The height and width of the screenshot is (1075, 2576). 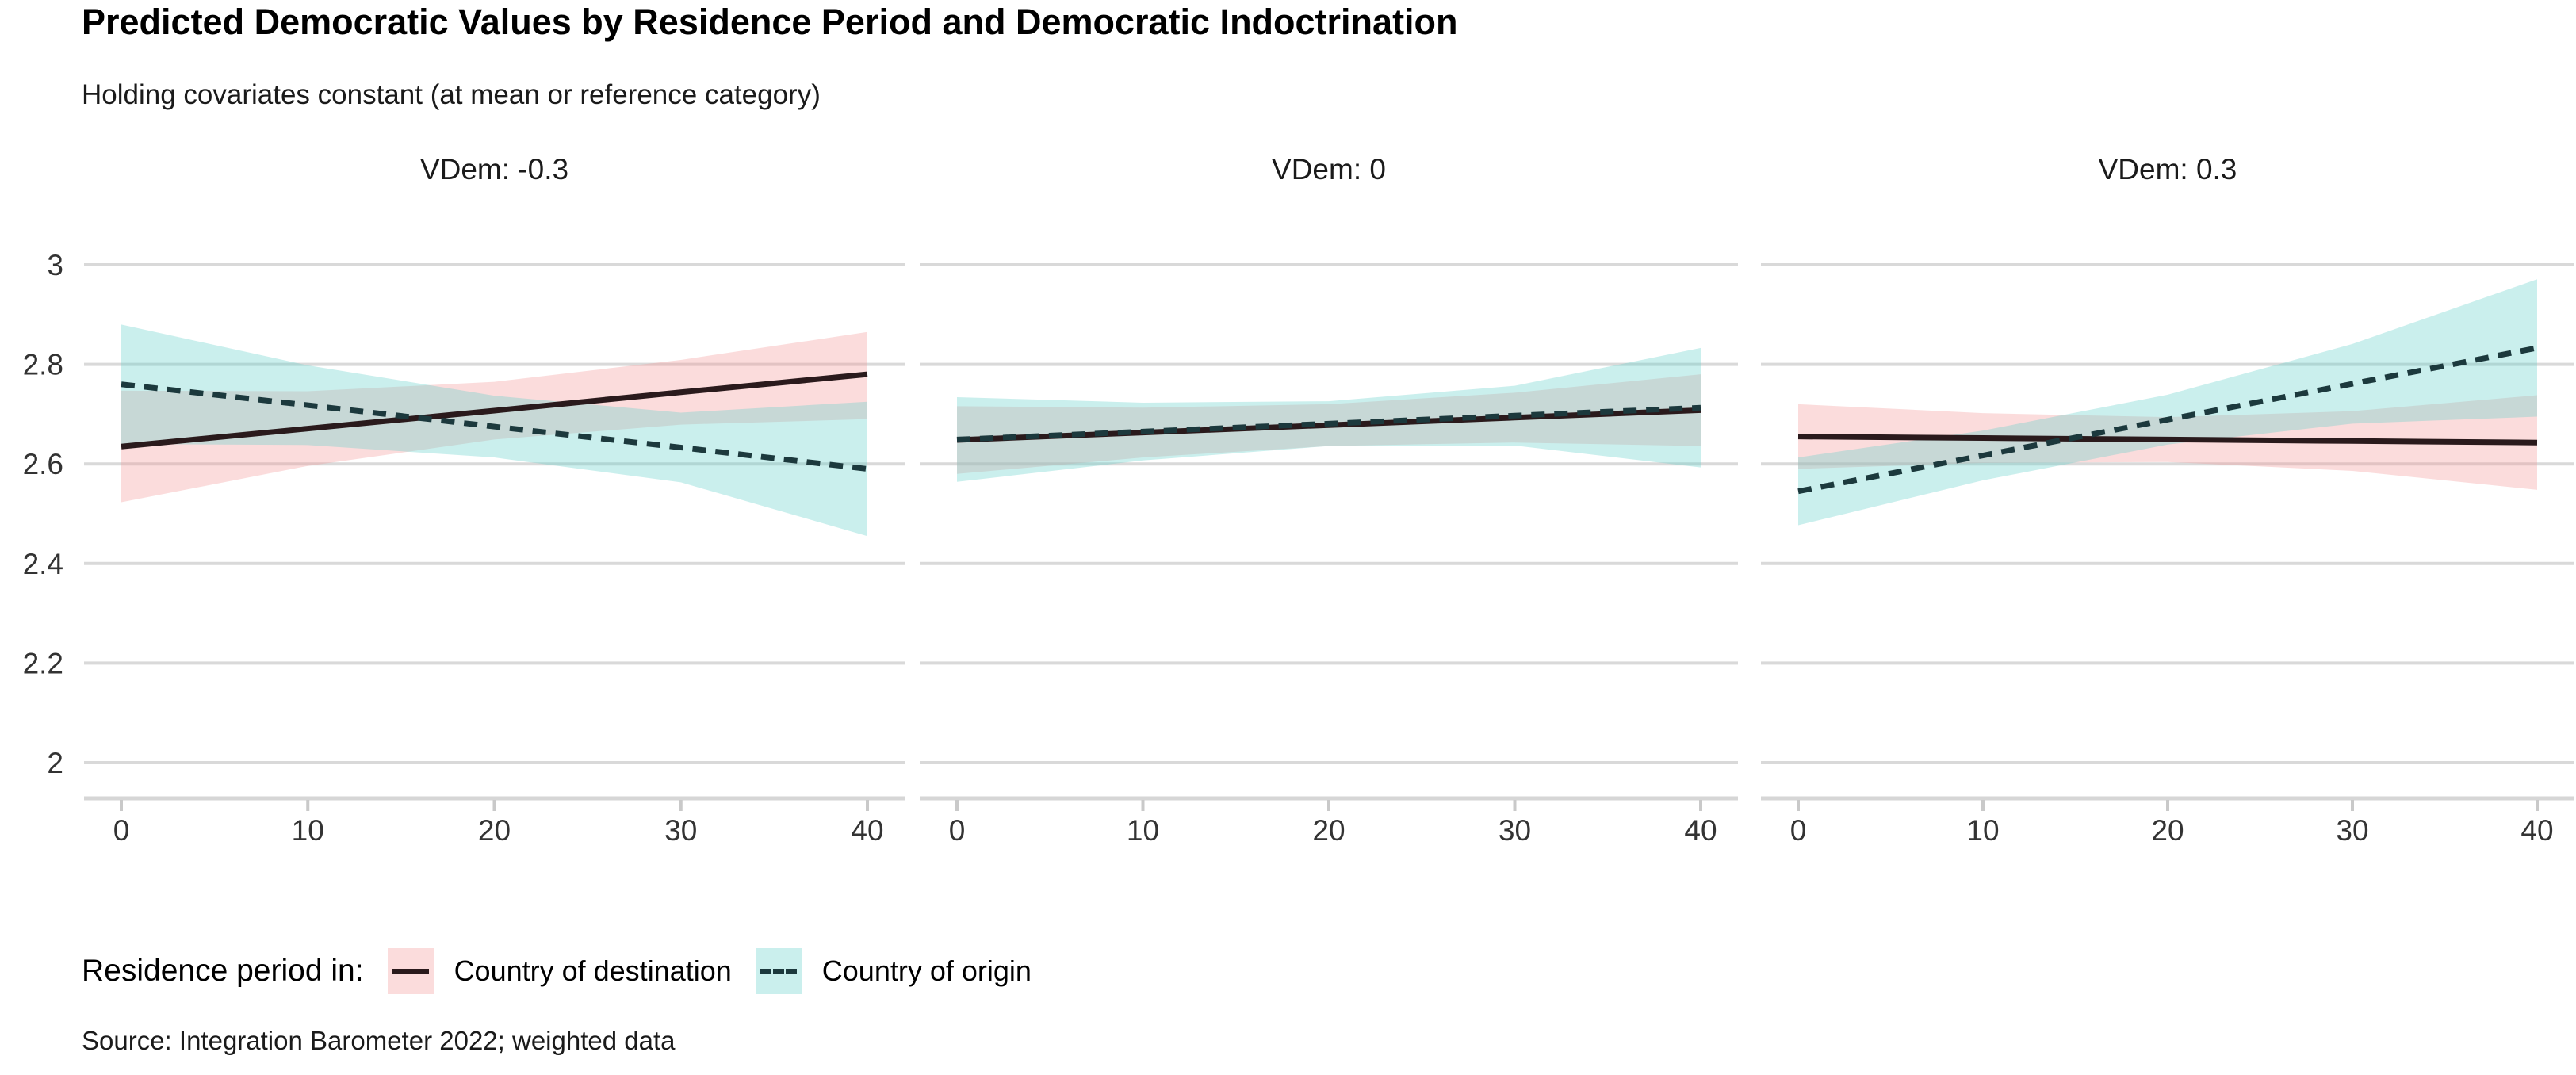 I want to click on destination-ribbon-swatch-icon, so click(x=410, y=971).